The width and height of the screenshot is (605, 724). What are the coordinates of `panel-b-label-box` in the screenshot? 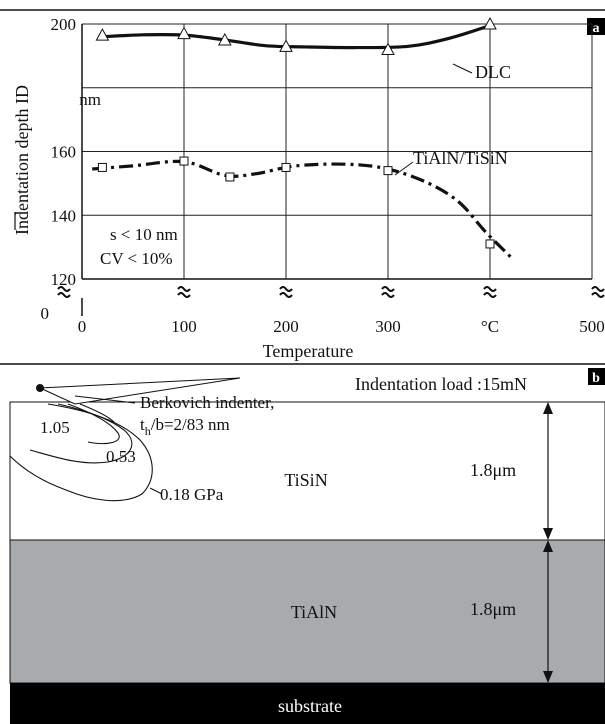 It's located at (596, 376).